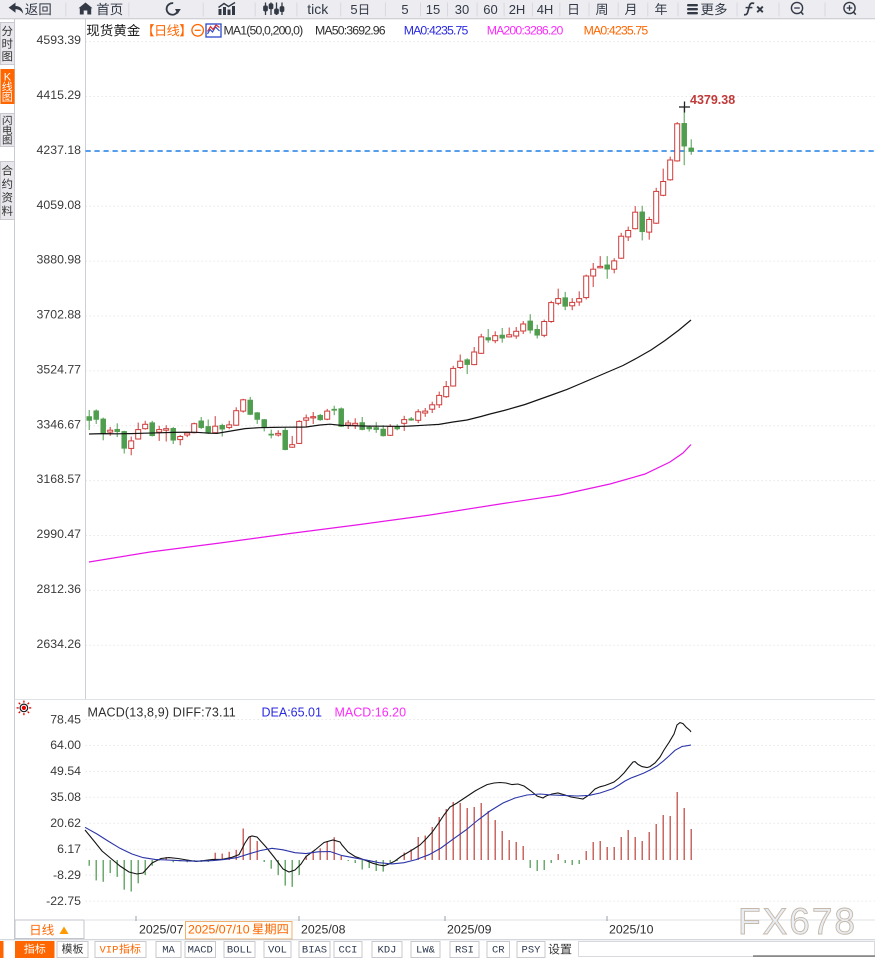 Image resolution: width=875 pixels, height=958 pixels. What do you see at coordinates (426, 951) in the screenshot?
I see `svg-text: LW&` at bounding box center [426, 951].